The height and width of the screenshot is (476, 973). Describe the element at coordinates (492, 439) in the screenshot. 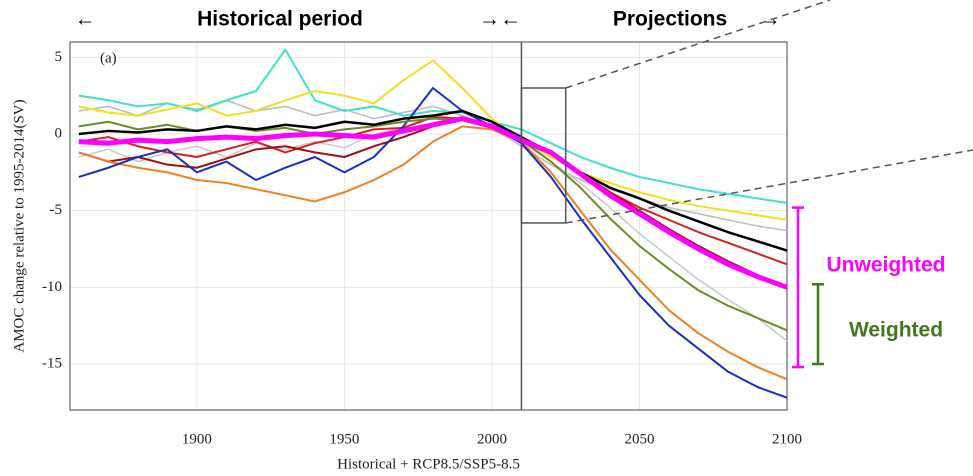

I see `x-tick-label: 2000` at that location.